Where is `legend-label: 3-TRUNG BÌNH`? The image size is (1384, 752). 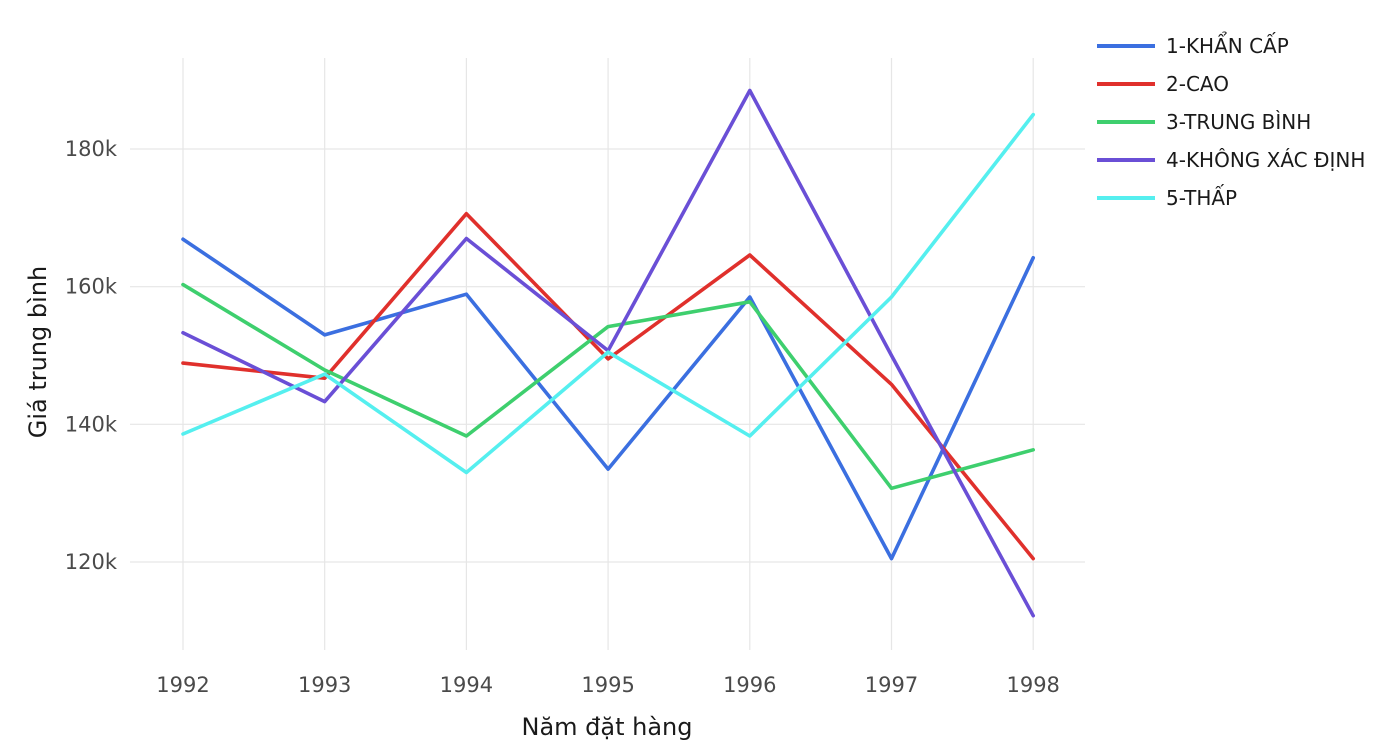
legend-label: 3-TRUNG BÌNH is located at coordinates (1238, 122).